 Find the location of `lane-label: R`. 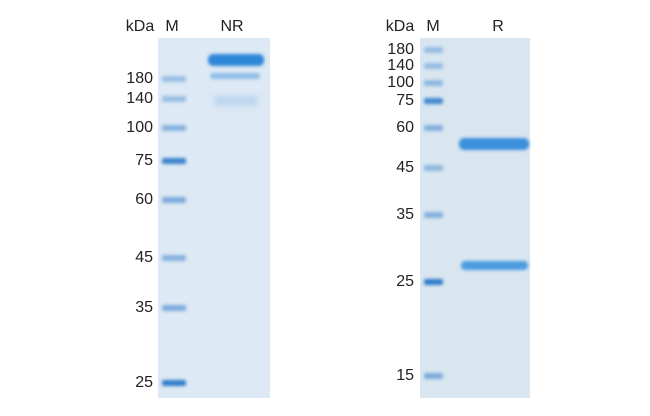

lane-label: R is located at coordinates (498, 26).